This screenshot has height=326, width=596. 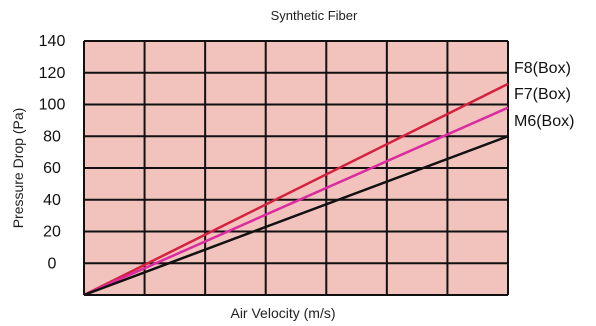 What do you see at coordinates (52, 41) in the screenshot?
I see `y-tick-label: 140` at bounding box center [52, 41].